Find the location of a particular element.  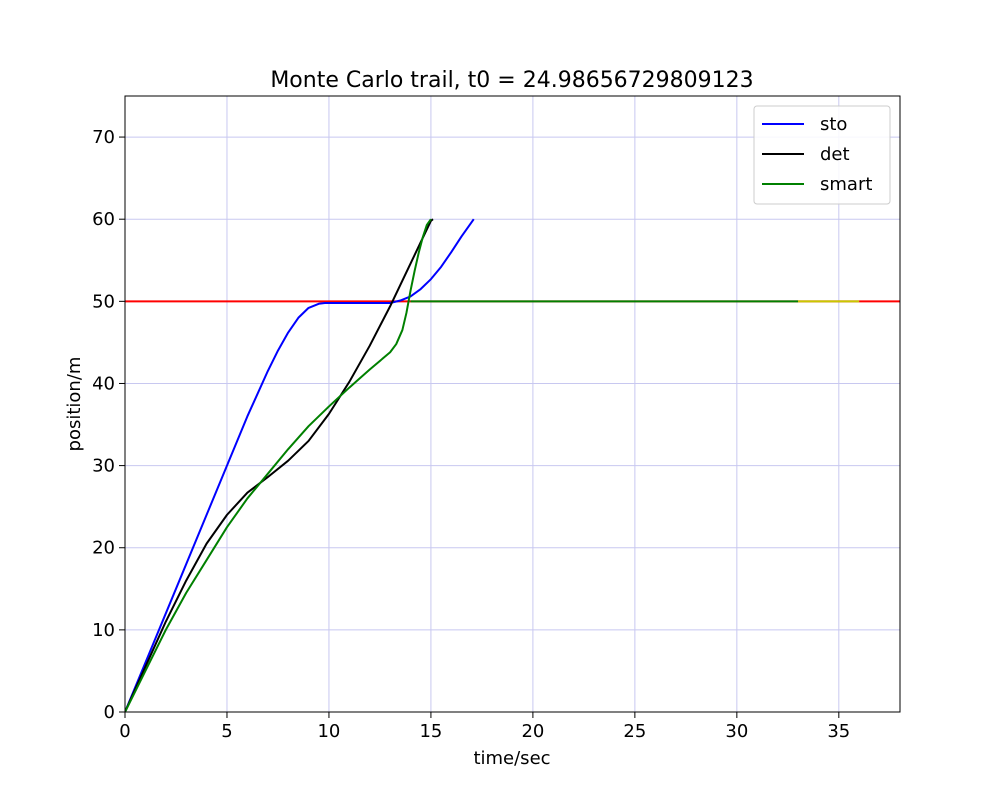

x-tick-label: 15 is located at coordinates (430, 731).